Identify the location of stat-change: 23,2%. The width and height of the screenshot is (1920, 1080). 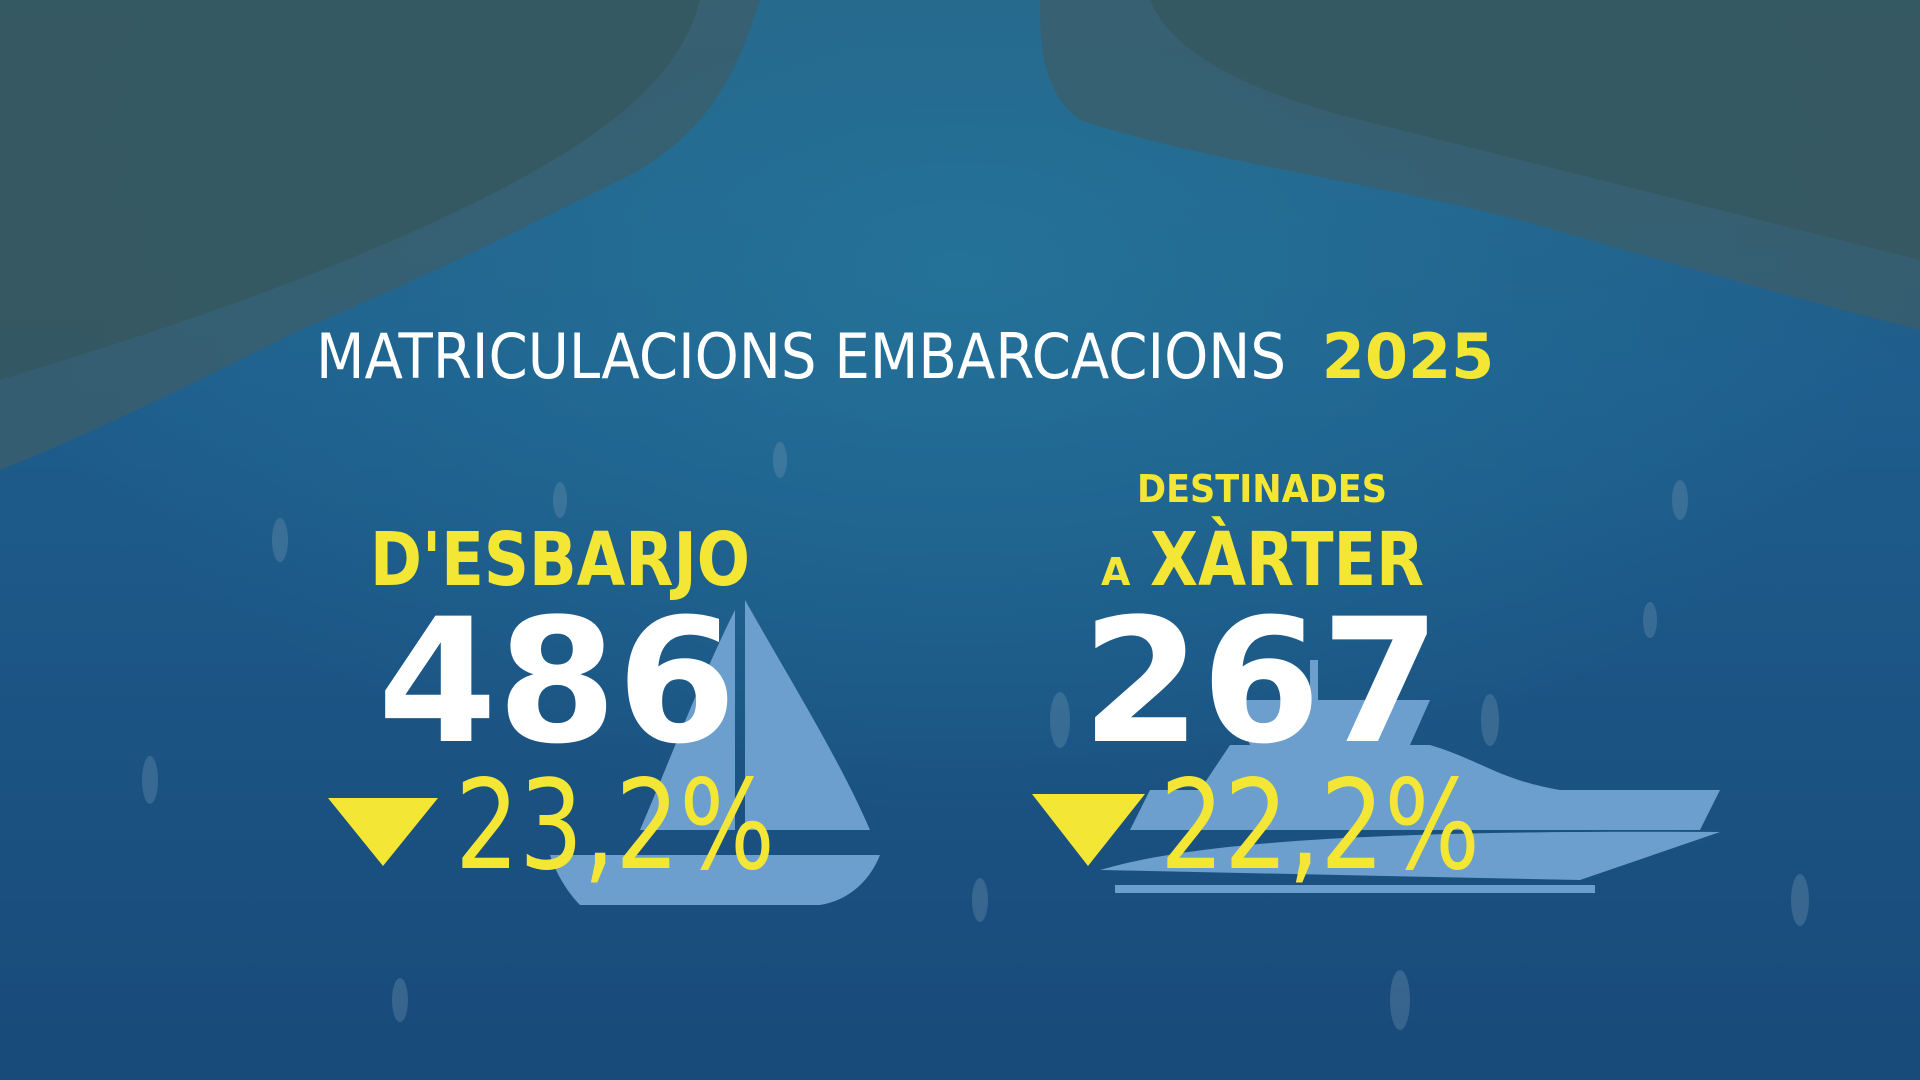
(615, 826).